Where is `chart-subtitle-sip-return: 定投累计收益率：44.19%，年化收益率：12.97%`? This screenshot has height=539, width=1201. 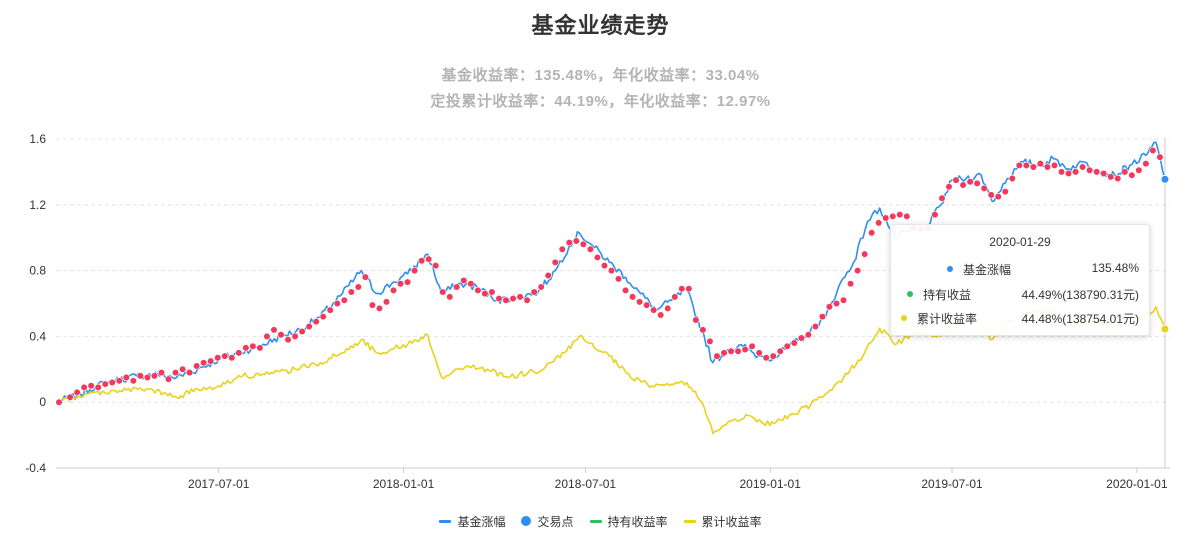
chart-subtitle-sip-return: 定投累计收益率：44.19%，年化收益率：12.97% is located at coordinates (600, 101).